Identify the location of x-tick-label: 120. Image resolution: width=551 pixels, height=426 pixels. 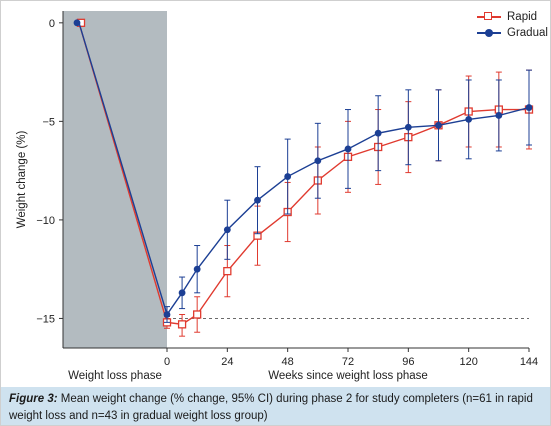
(468, 362).